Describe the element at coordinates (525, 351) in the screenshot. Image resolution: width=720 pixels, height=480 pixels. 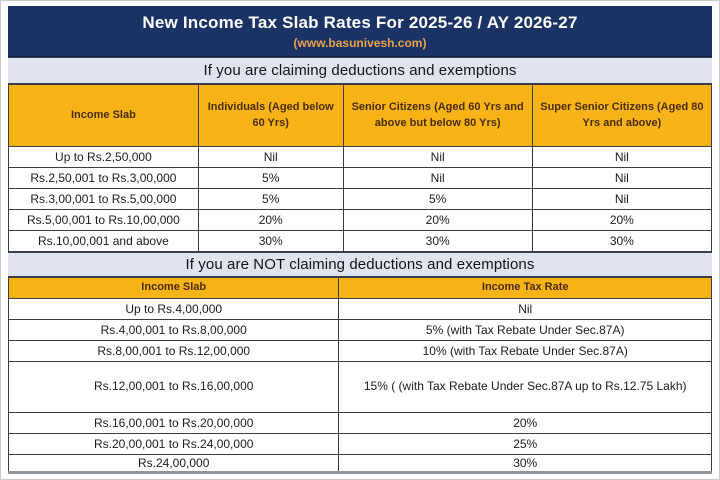
I see `rate-cell: 10% (with Tax Rebate Under Sec.87A)` at that location.